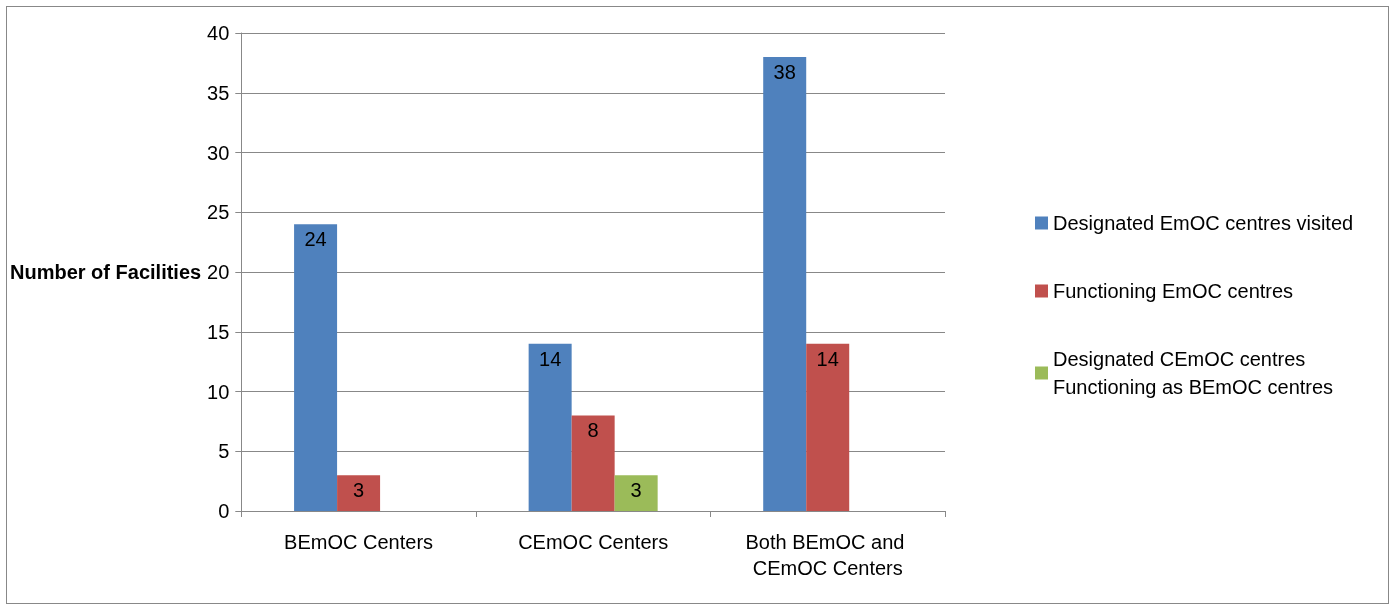 Image resolution: width=1397 pixels, height=612 pixels. Describe the element at coordinates (106, 272) in the screenshot. I see `y-axis-title: Number of Facilities` at that location.